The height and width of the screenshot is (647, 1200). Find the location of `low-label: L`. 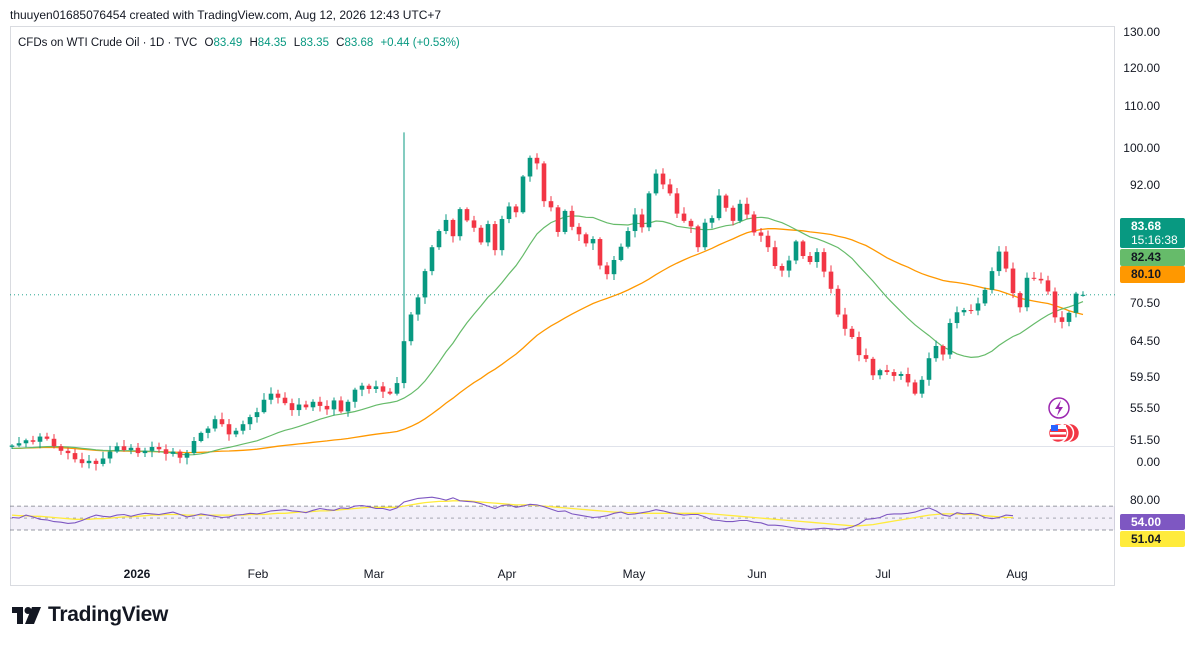

low-label: L is located at coordinates (297, 43).